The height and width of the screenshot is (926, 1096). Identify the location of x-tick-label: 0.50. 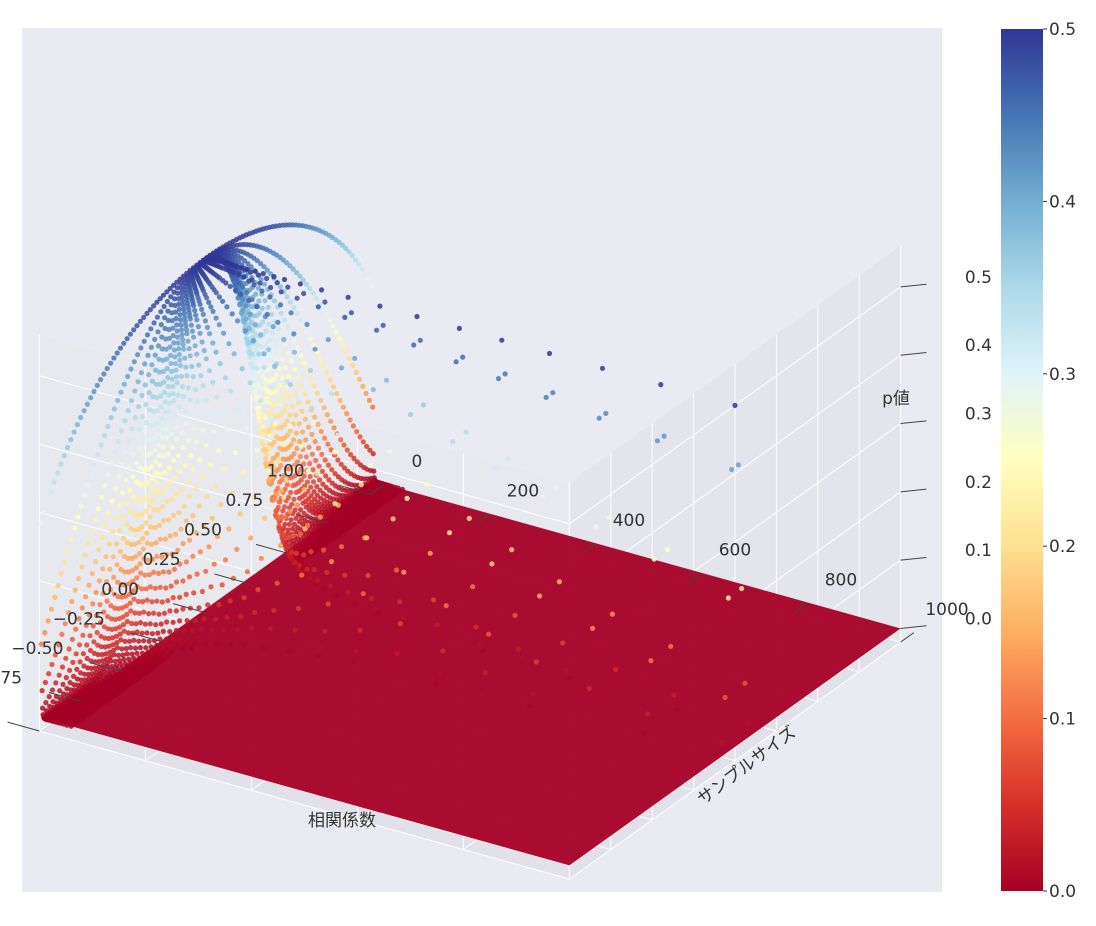
(203, 531).